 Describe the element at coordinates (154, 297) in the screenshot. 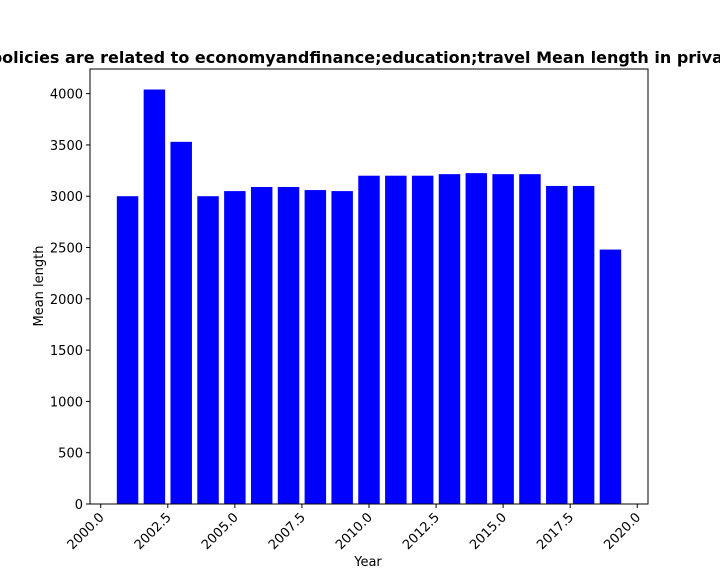

I see `bar-2002` at that location.